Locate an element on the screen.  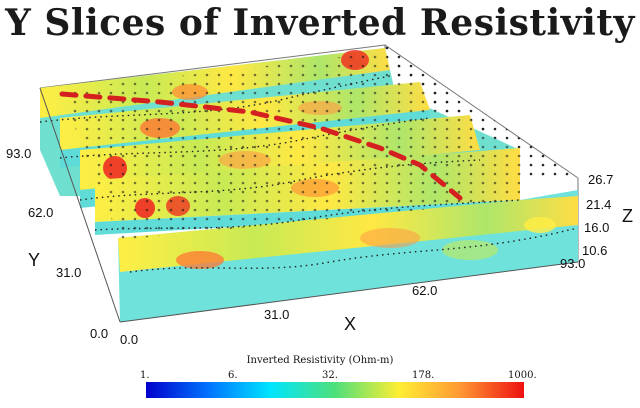
x-tick-31: 31.0 is located at coordinates (277, 314).